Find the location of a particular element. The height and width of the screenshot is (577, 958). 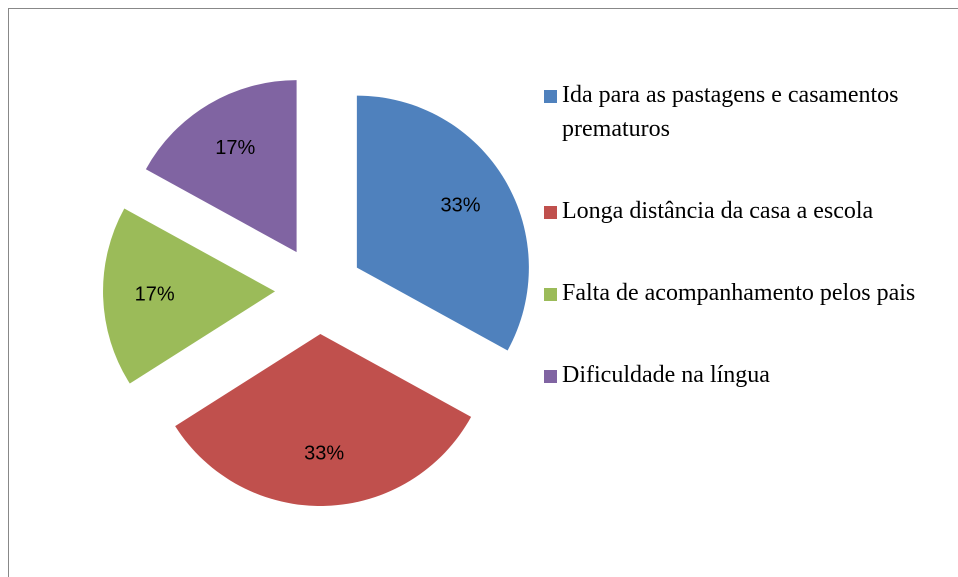

legend-label: Falta de acompanhamento pelos pais is located at coordinates (739, 293).